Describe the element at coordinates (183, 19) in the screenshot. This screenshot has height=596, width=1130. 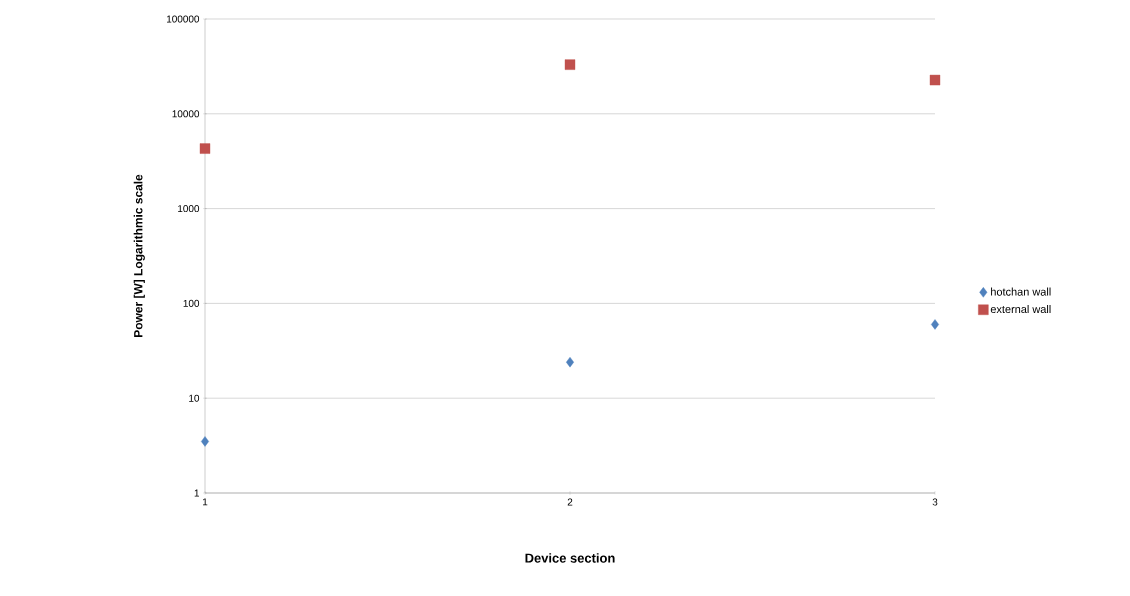
I see `y-tick-label: 100000` at that location.